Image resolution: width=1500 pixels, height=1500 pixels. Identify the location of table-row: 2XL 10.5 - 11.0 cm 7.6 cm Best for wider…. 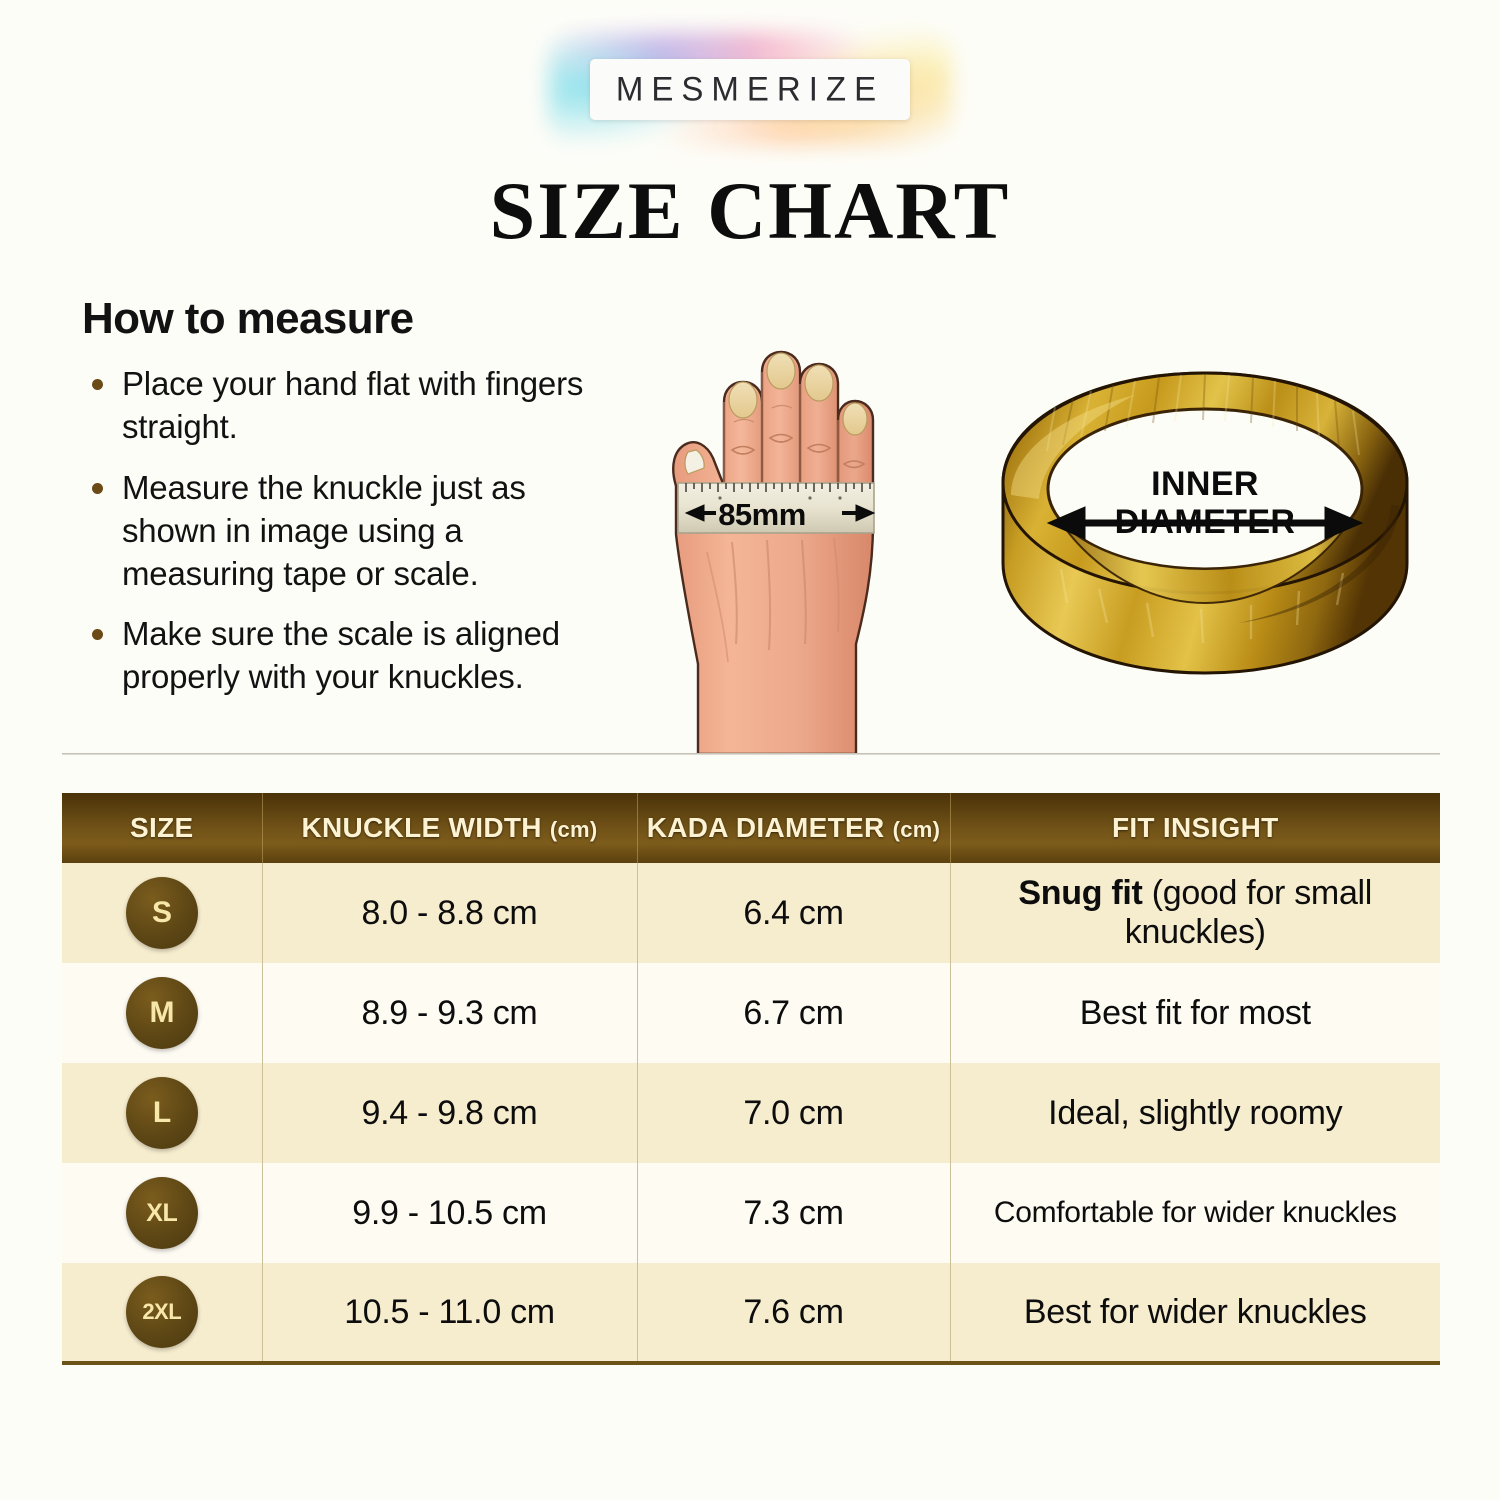
(751, 1314).